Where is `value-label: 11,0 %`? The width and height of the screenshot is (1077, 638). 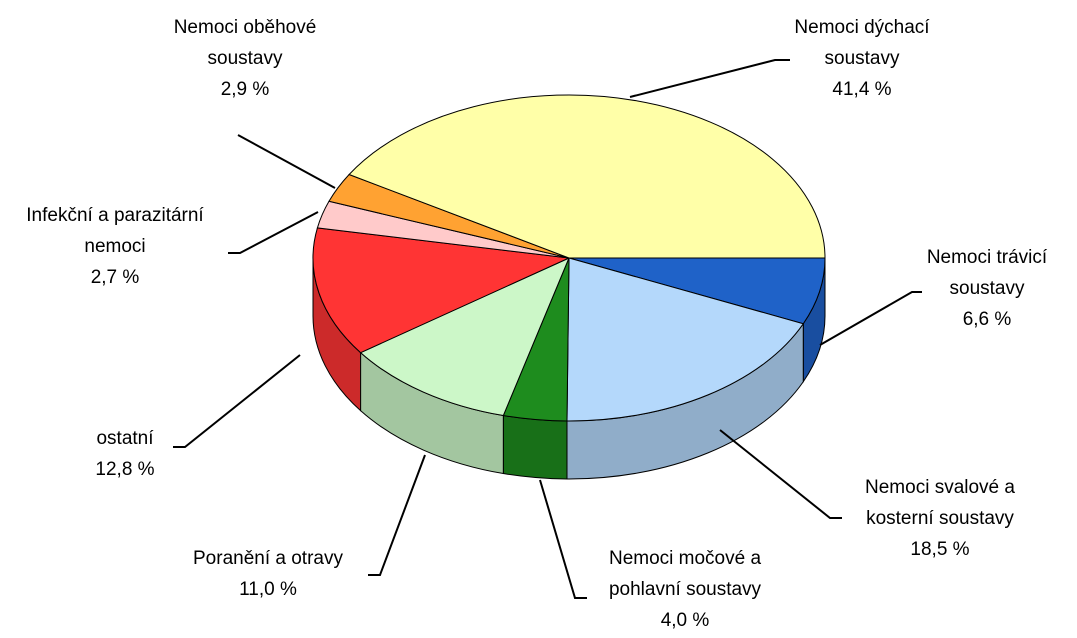
value-label: 11,0 % is located at coordinates (268, 589).